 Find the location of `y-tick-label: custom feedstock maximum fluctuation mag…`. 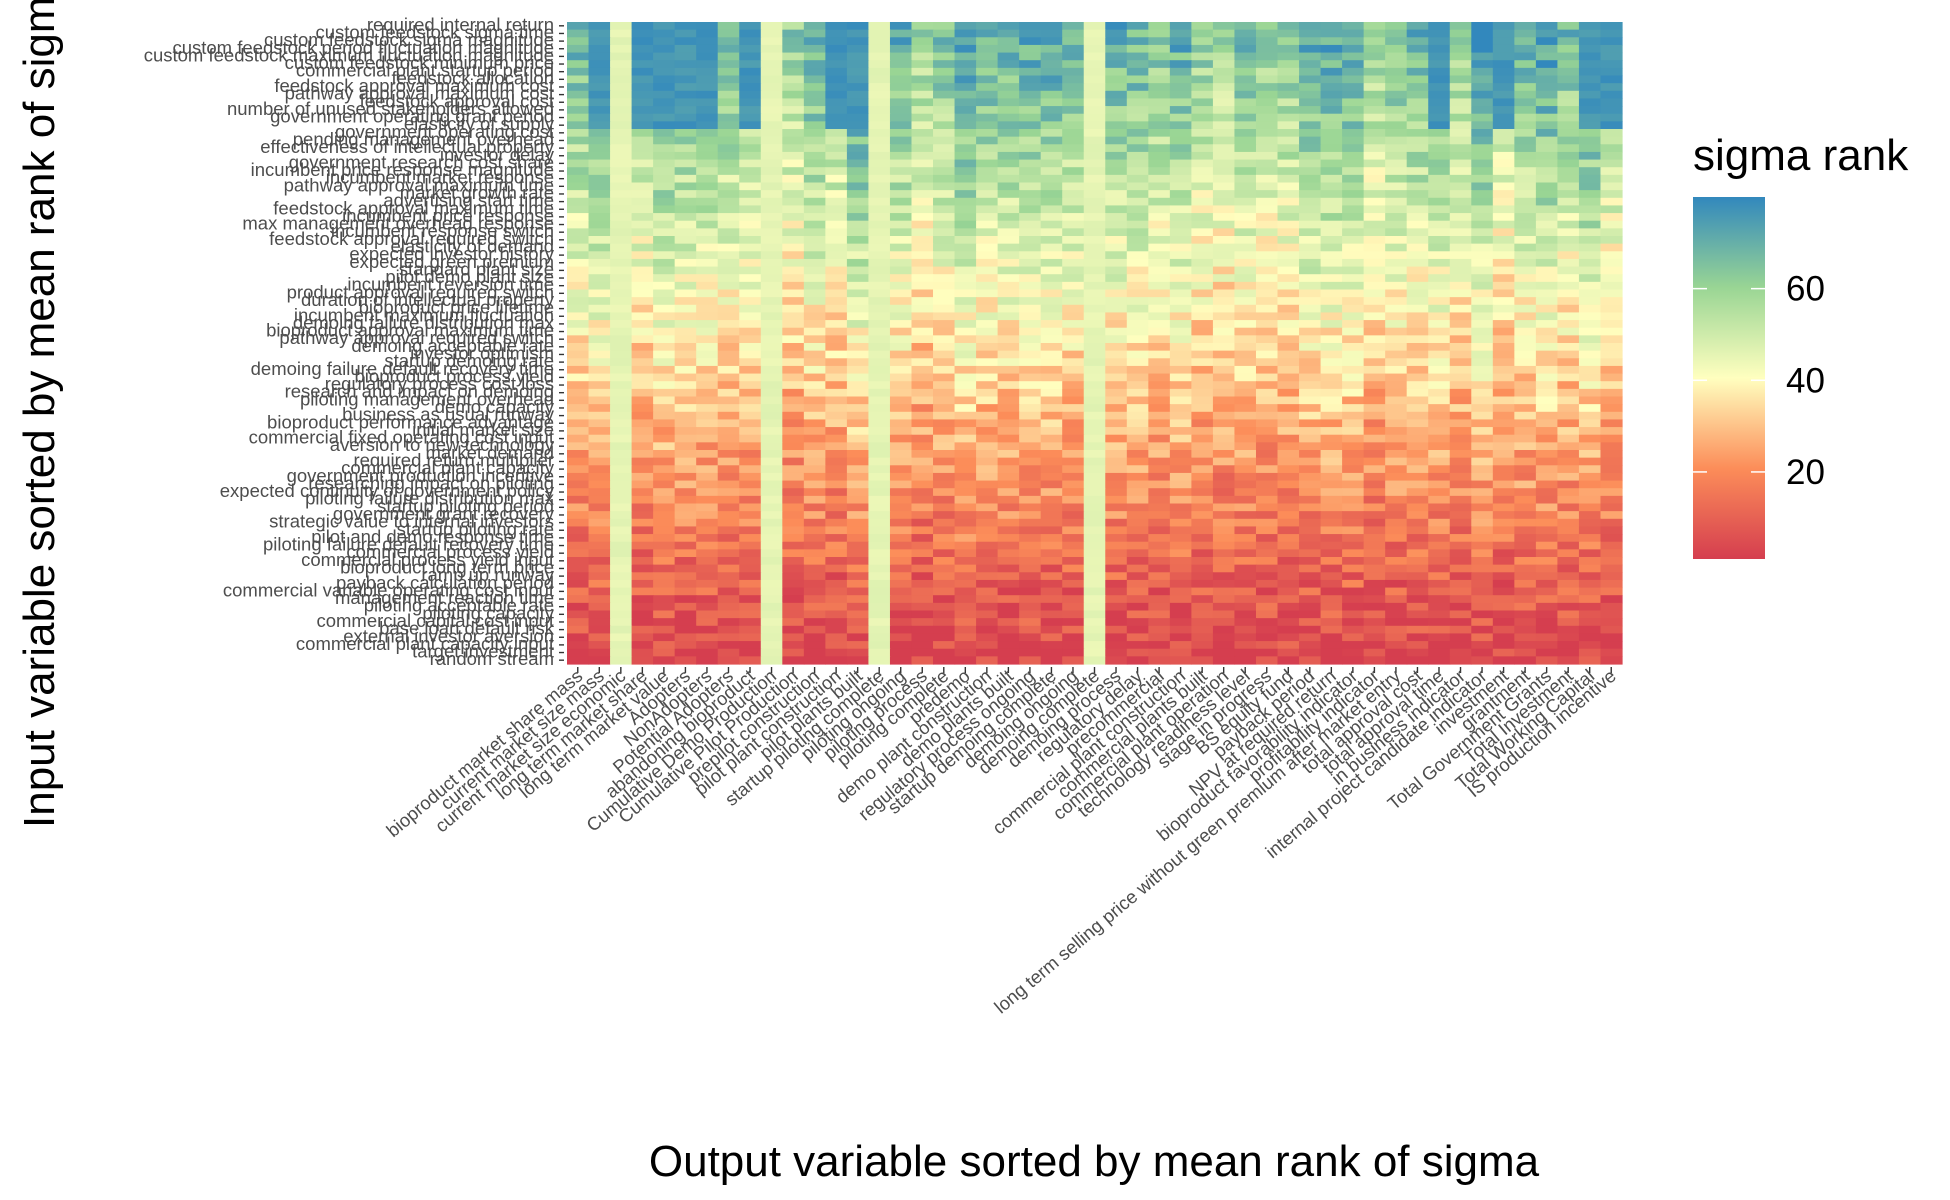

y-tick-label: custom feedstock maximum fluctuation mag… is located at coordinates (349, 54).